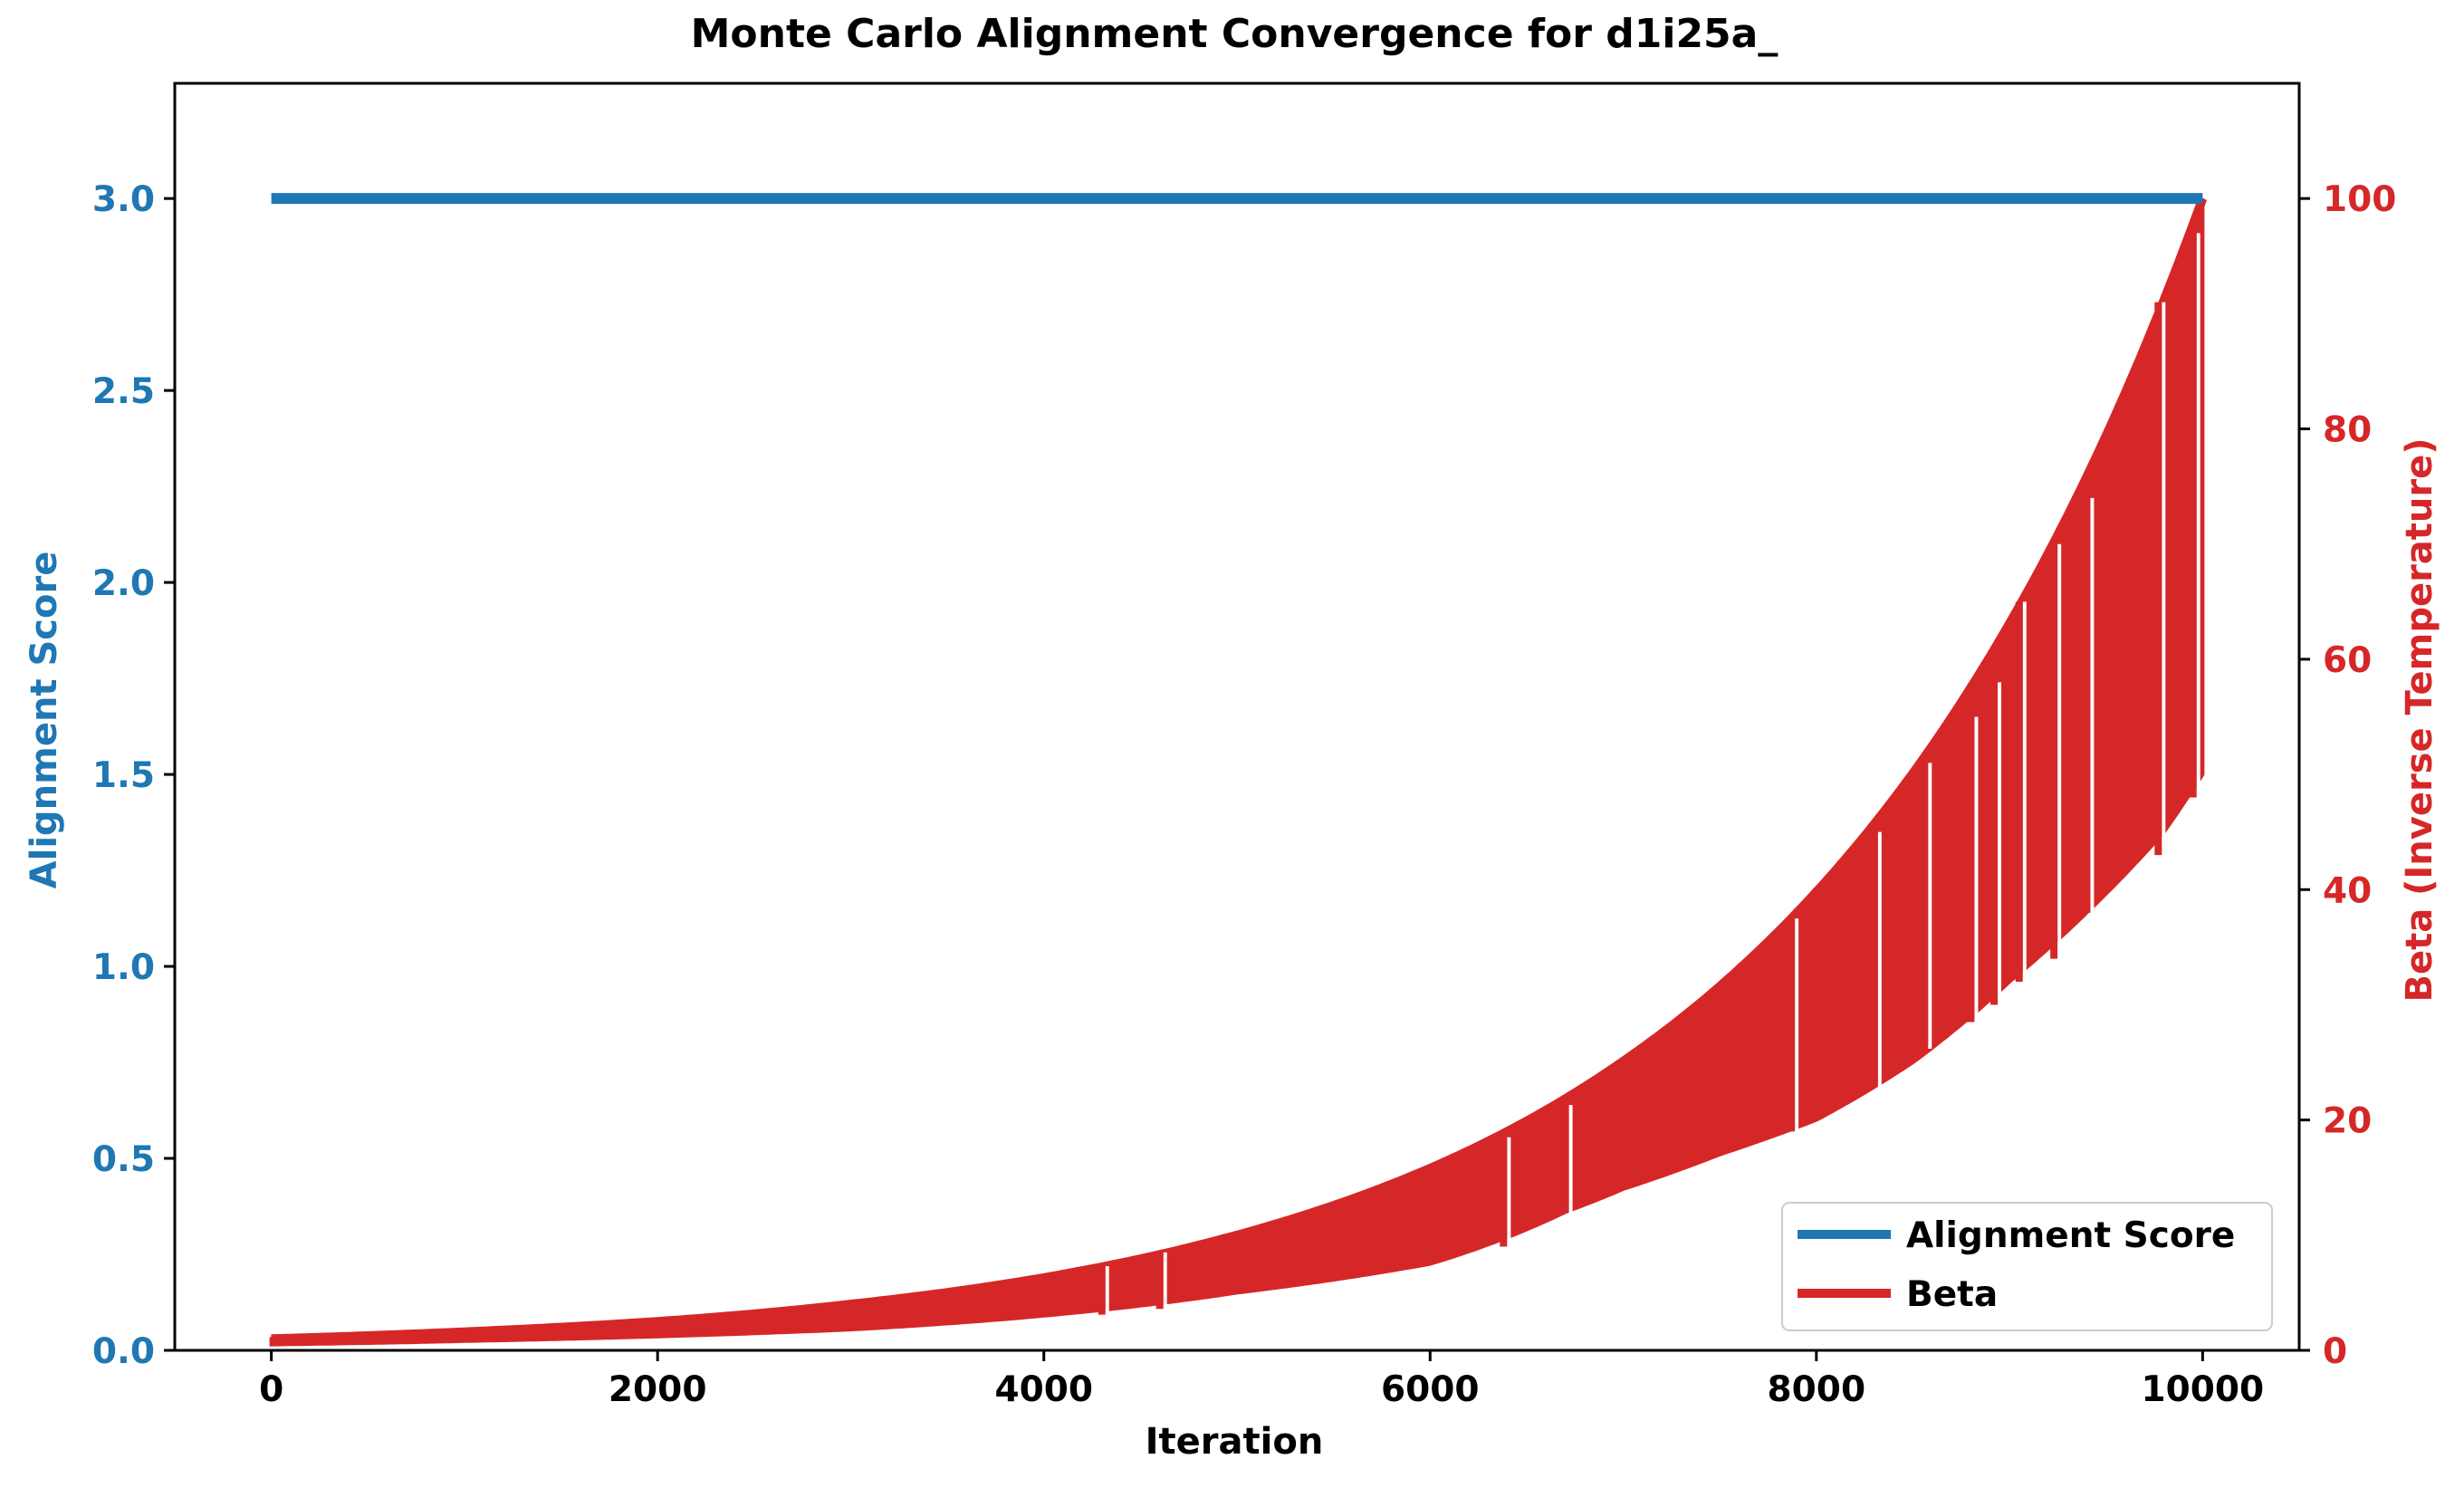 The image size is (2464, 1488). What do you see at coordinates (1430, 1390) in the screenshot?
I see `x-tick-label: 6000` at bounding box center [1430, 1390].